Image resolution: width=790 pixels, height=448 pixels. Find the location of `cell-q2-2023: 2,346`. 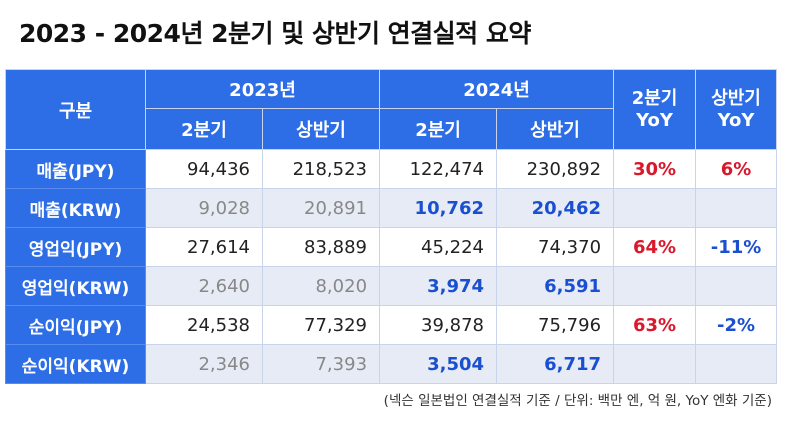

cell-q2-2023: 2,346 is located at coordinates (204, 364).